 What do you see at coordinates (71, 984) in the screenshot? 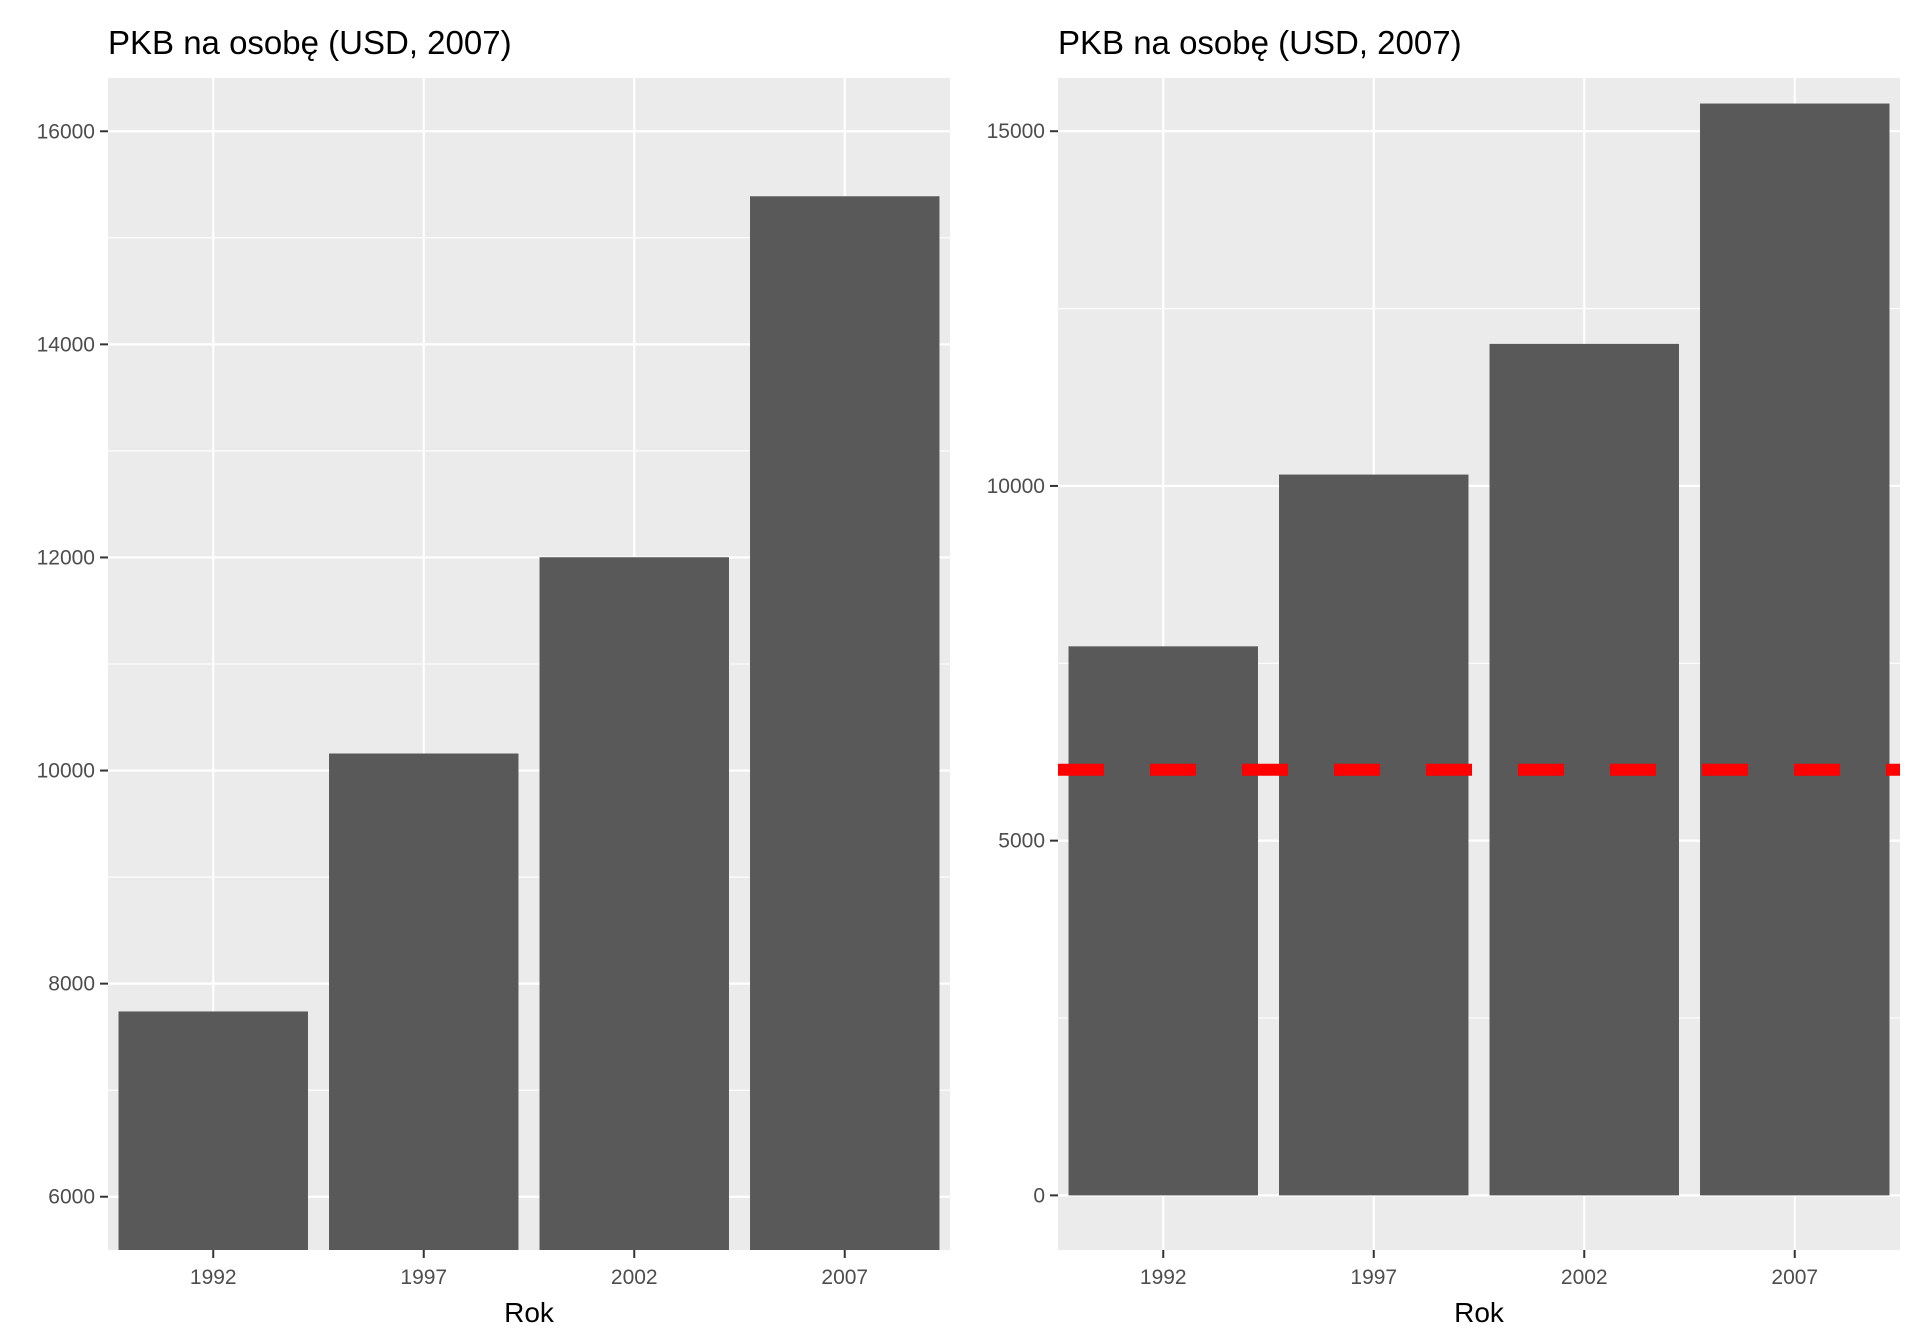
I see `y-tick-label: 8000` at bounding box center [71, 984].